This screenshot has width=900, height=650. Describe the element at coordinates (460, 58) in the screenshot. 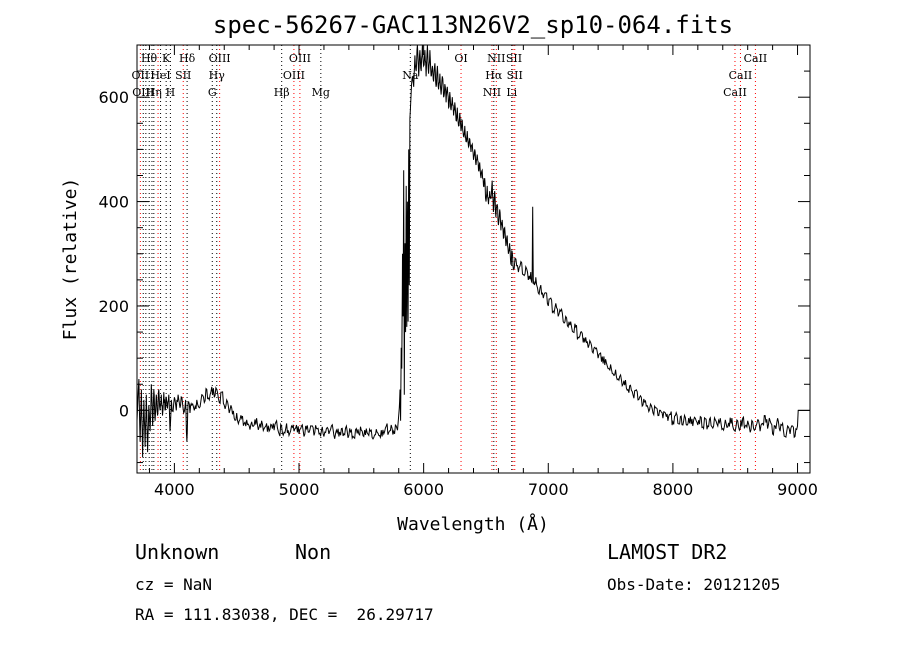

I see `spectral-line-label: OI` at that location.